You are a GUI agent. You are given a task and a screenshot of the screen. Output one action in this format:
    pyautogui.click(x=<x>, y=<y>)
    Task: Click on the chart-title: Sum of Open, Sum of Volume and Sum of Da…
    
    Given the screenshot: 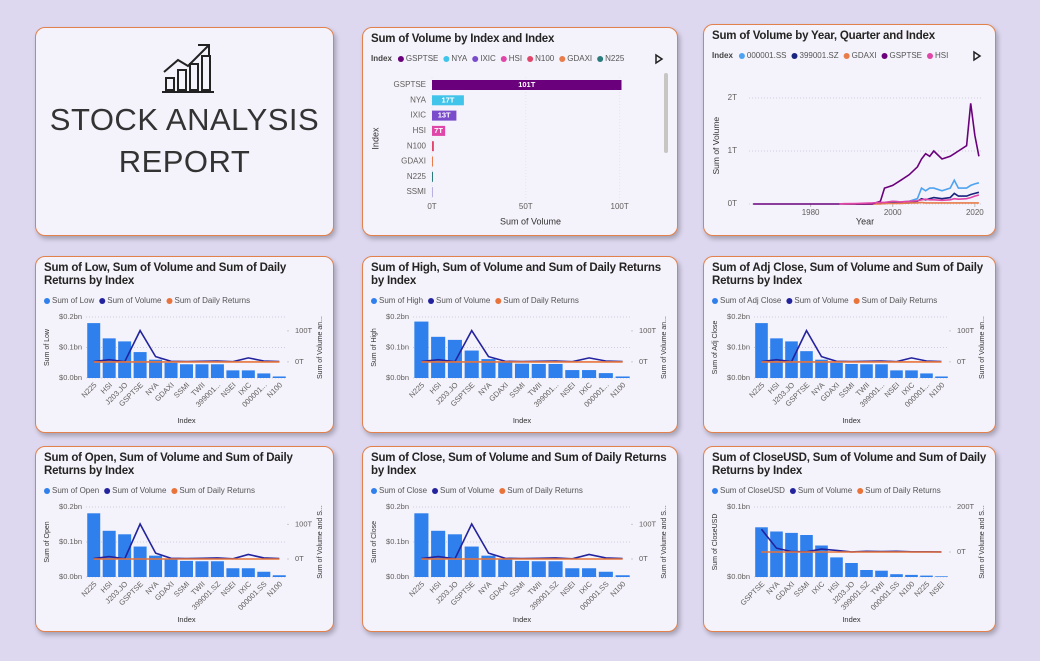 What is the action you would take?
    pyautogui.click(x=168, y=464)
    